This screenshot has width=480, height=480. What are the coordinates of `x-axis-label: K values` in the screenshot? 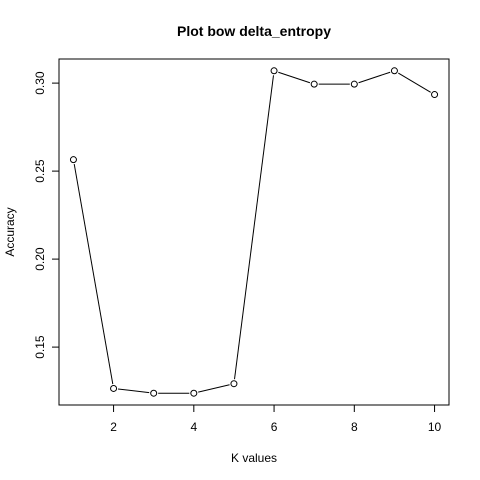 It's located at (254, 458).